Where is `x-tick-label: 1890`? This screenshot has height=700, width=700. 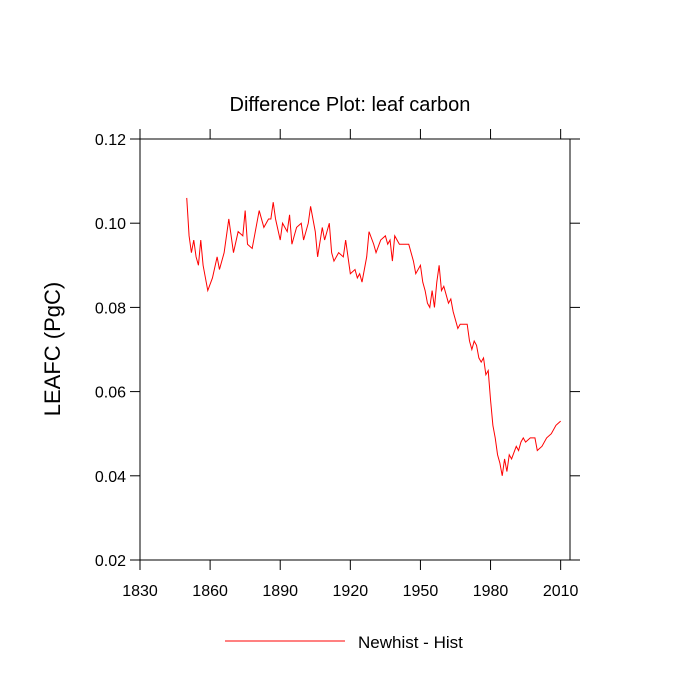
x-tick-label: 1890 is located at coordinates (280, 591).